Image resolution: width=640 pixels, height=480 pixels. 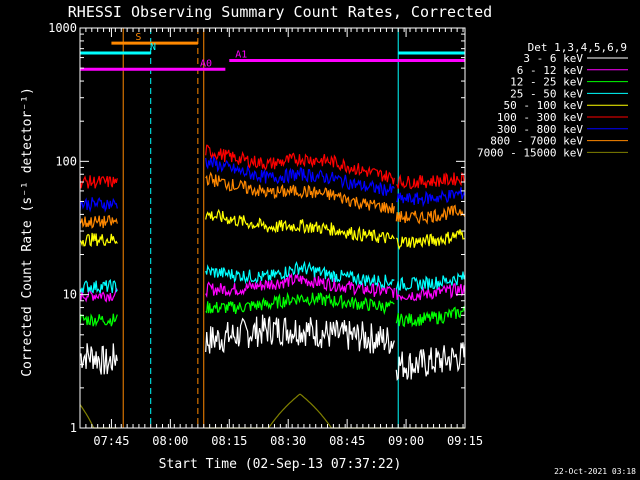 I want to click on x-tick-label: 09:00, so click(x=406, y=441).